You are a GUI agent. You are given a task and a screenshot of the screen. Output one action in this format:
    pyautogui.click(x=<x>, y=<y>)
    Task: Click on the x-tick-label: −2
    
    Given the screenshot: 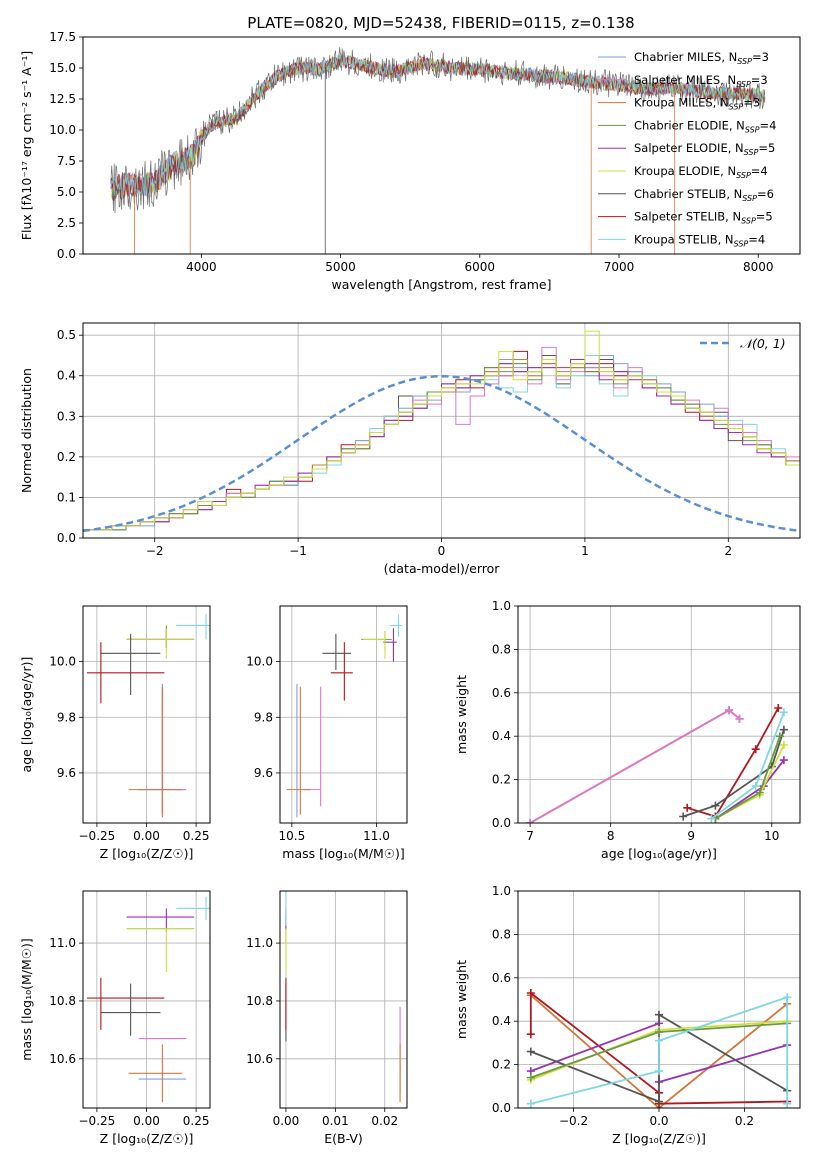 What is the action you would take?
    pyautogui.click(x=155, y=551)
    